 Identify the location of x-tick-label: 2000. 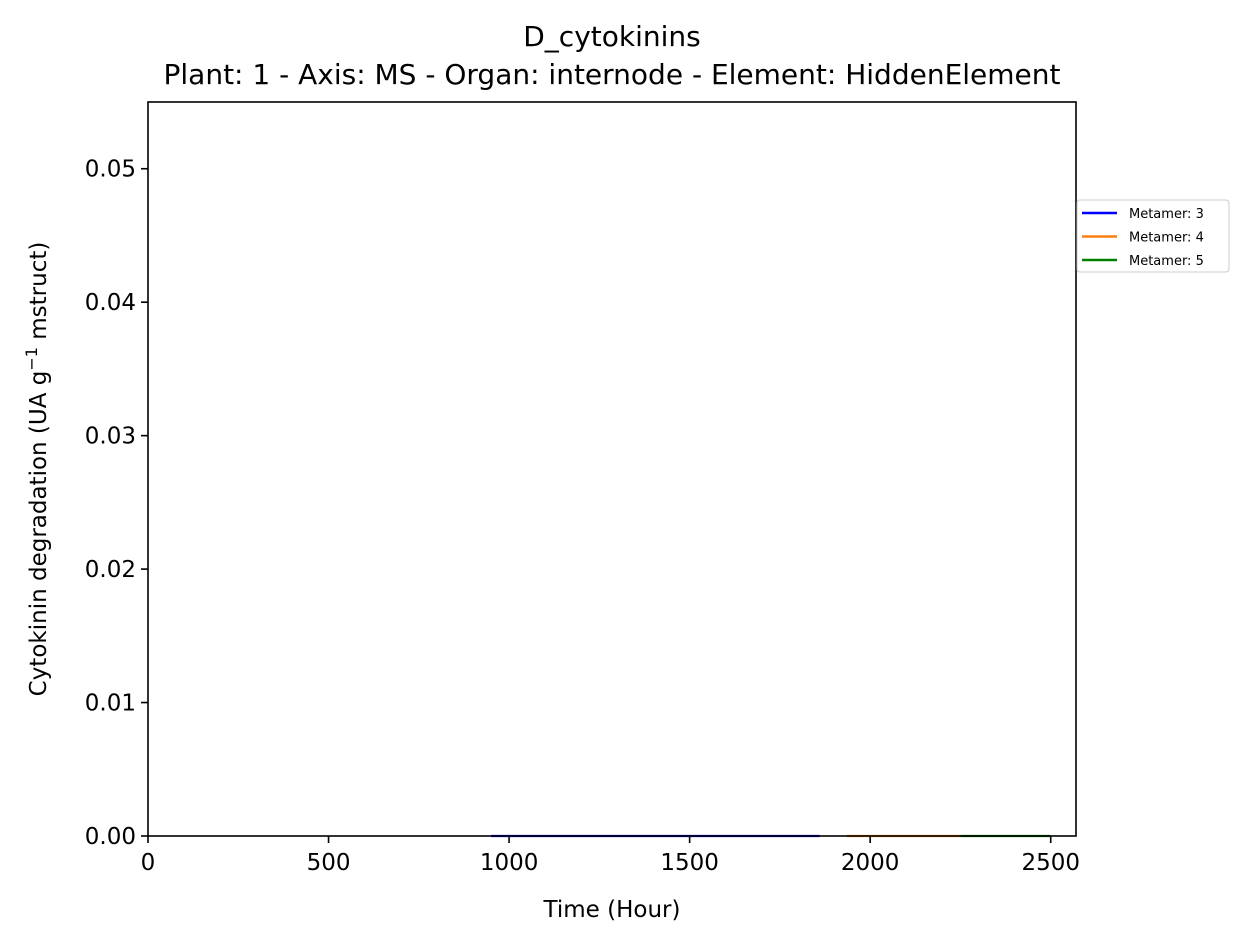
(870, 863).